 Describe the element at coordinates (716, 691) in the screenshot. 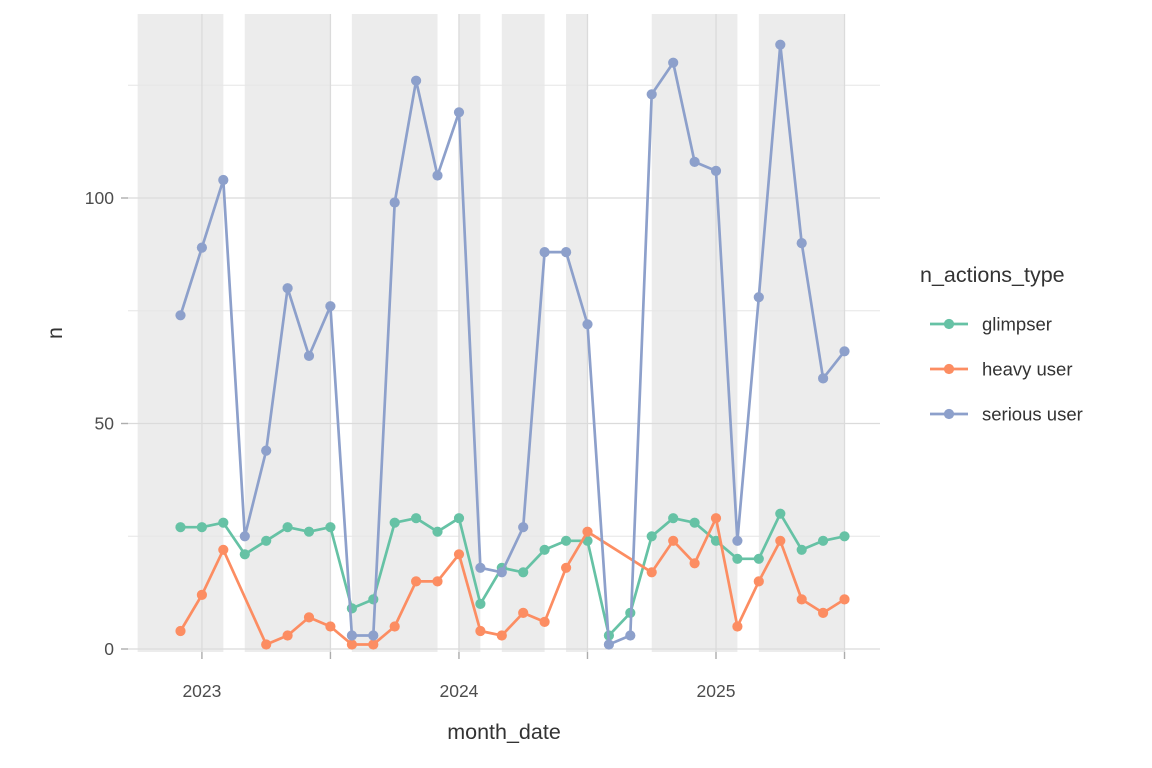

I see `x-axis-label: 2025` at that location.